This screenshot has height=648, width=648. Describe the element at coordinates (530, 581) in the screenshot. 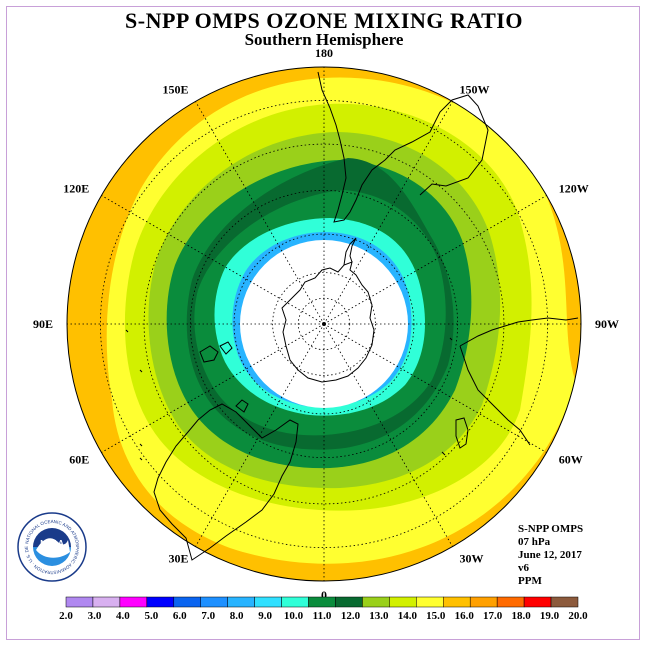

I see `info-units: PPM` at that location.